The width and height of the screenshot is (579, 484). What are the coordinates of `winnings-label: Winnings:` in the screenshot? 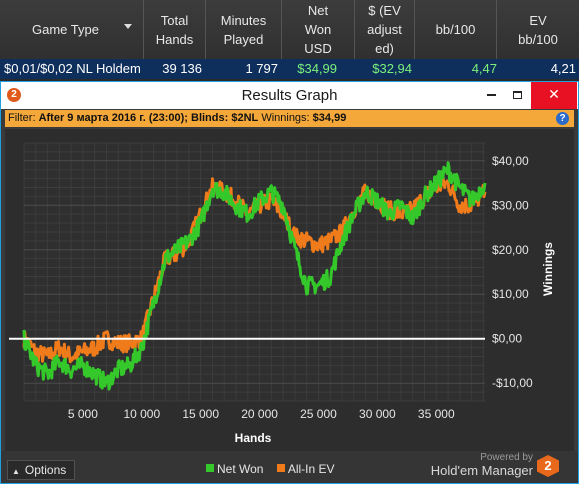 It's located at (285, 118).